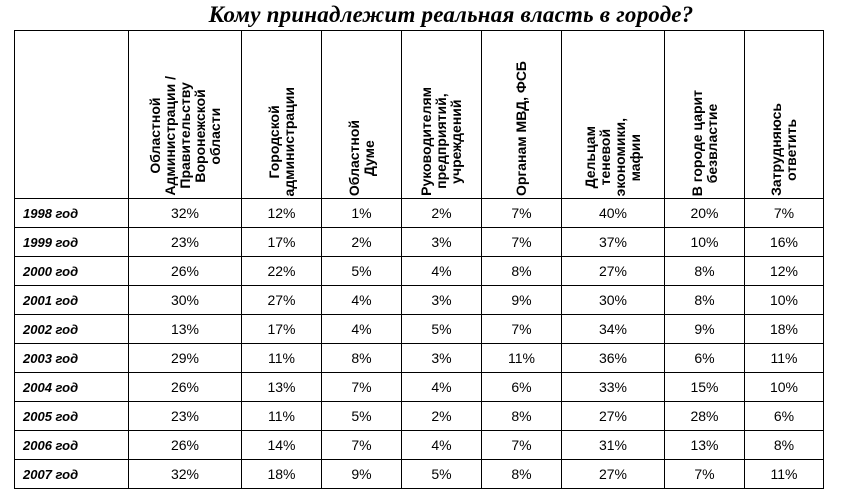 Image resolution: width=842 pixels, height=489 pixels. I want to click on column-header-label: Дельцам теневой экономики, мафии, so click(612, 156).